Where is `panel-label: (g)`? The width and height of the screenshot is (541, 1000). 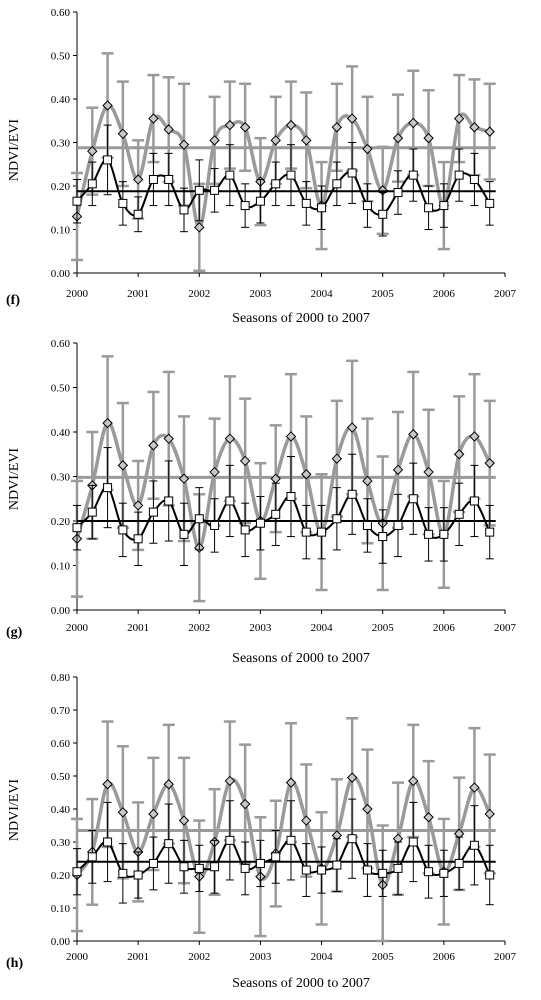 panel-label: (g) is located at coordinates (14, 632).